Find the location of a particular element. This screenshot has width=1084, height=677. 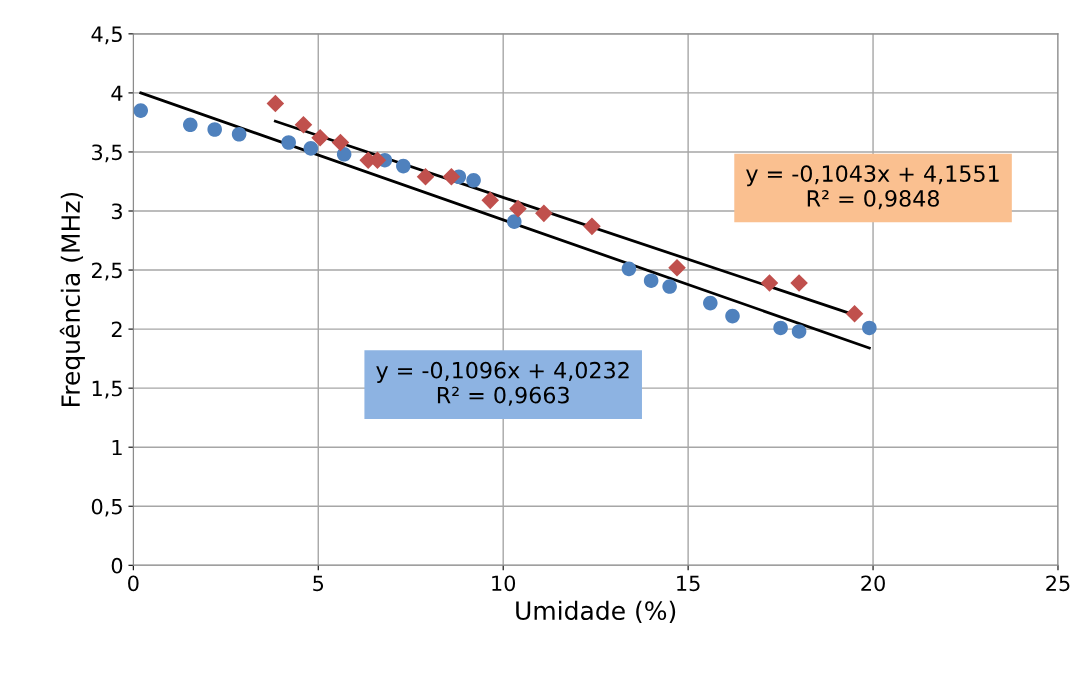

y-tick-label: 4 is located at coordinates (117, 93).